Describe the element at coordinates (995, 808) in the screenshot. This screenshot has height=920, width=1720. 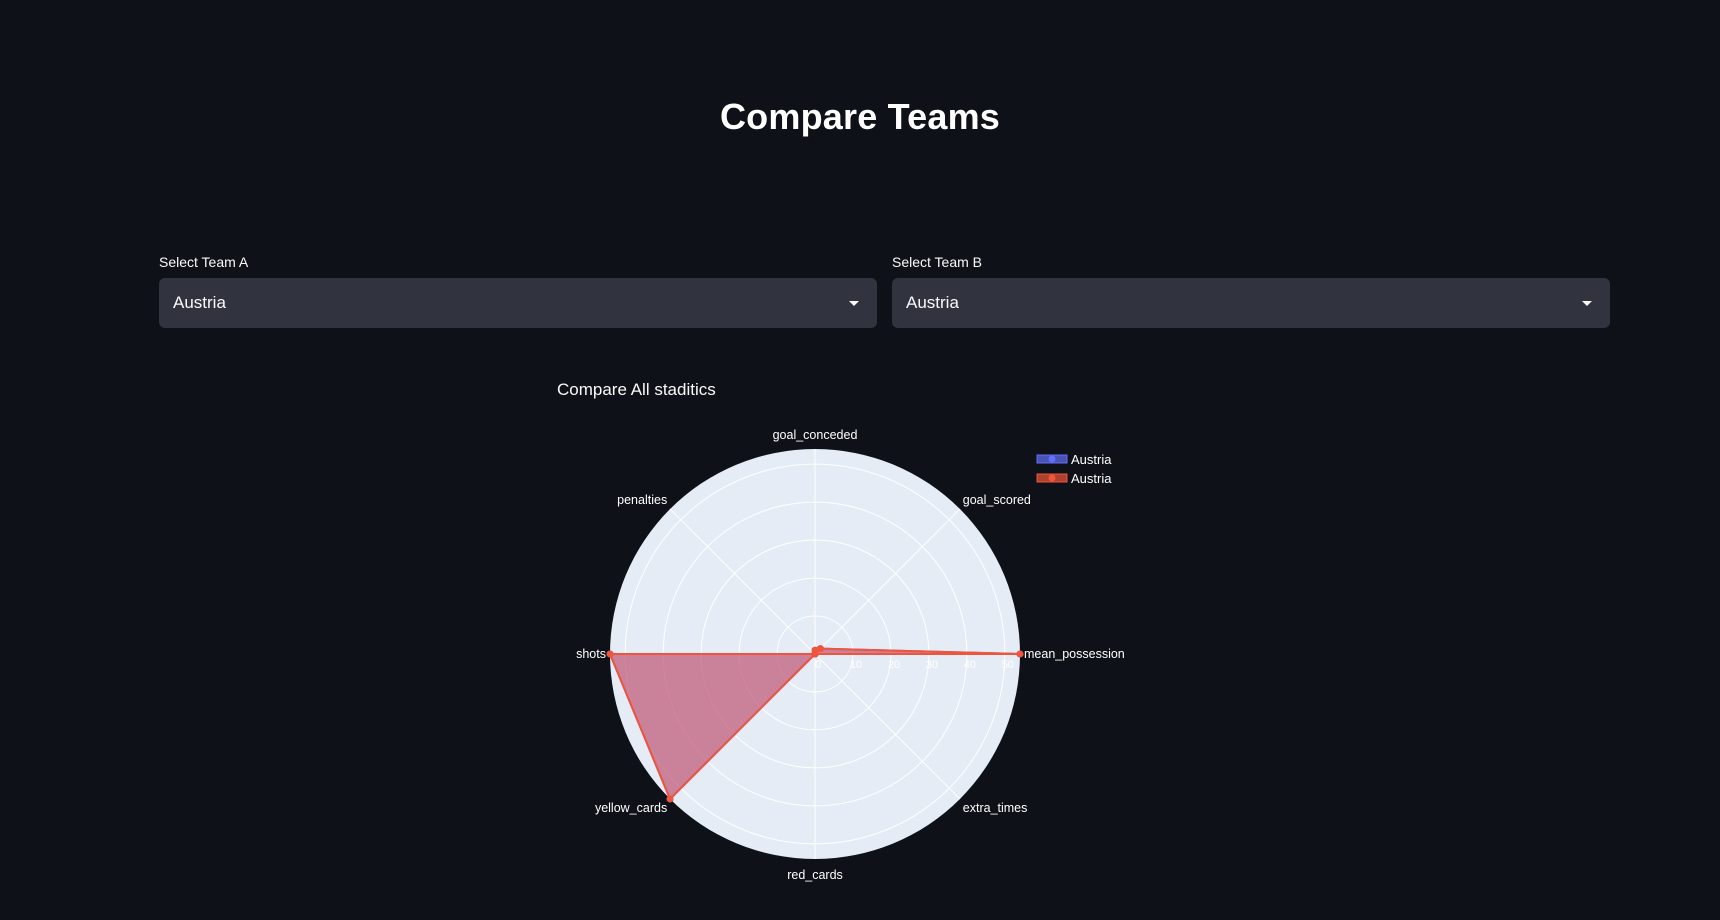
I see `category-label: extra_times` at that location.